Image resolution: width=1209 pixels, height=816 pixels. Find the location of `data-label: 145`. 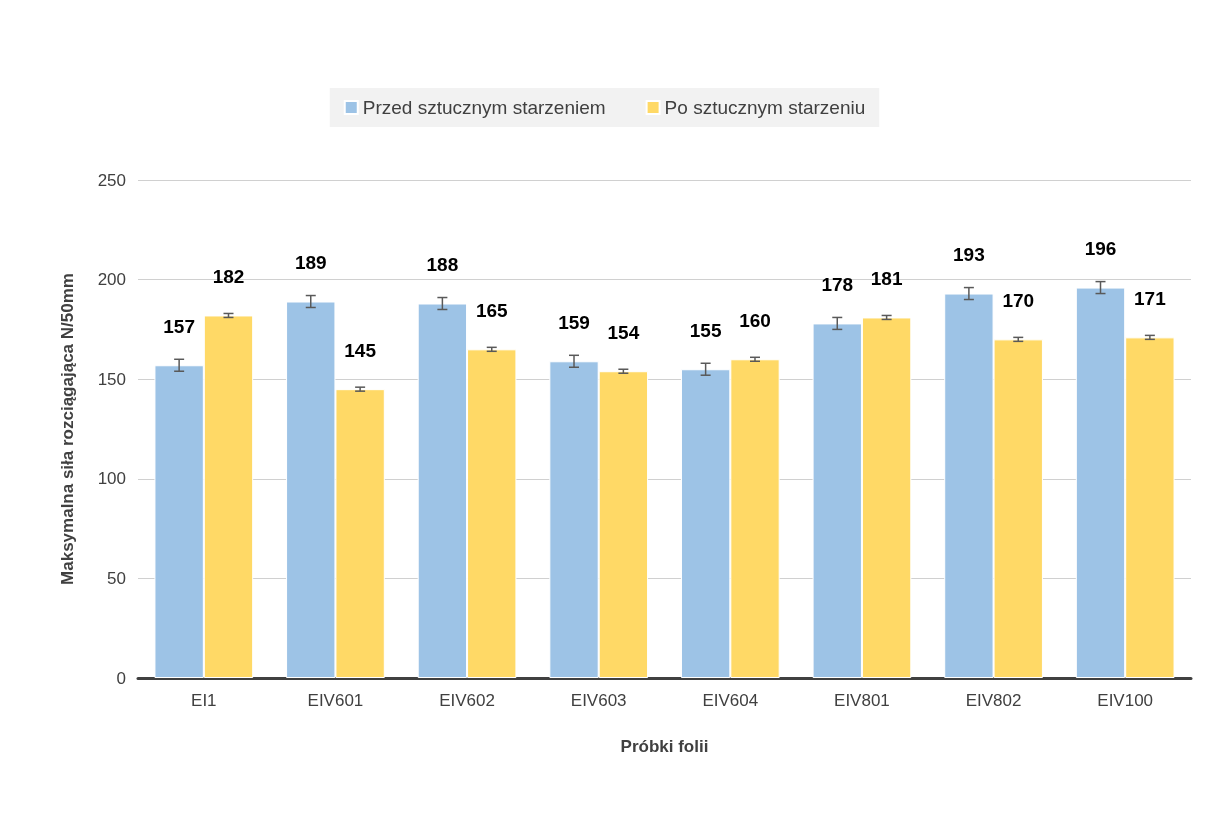

data-label: 145 is located at coordinates (360, 350).